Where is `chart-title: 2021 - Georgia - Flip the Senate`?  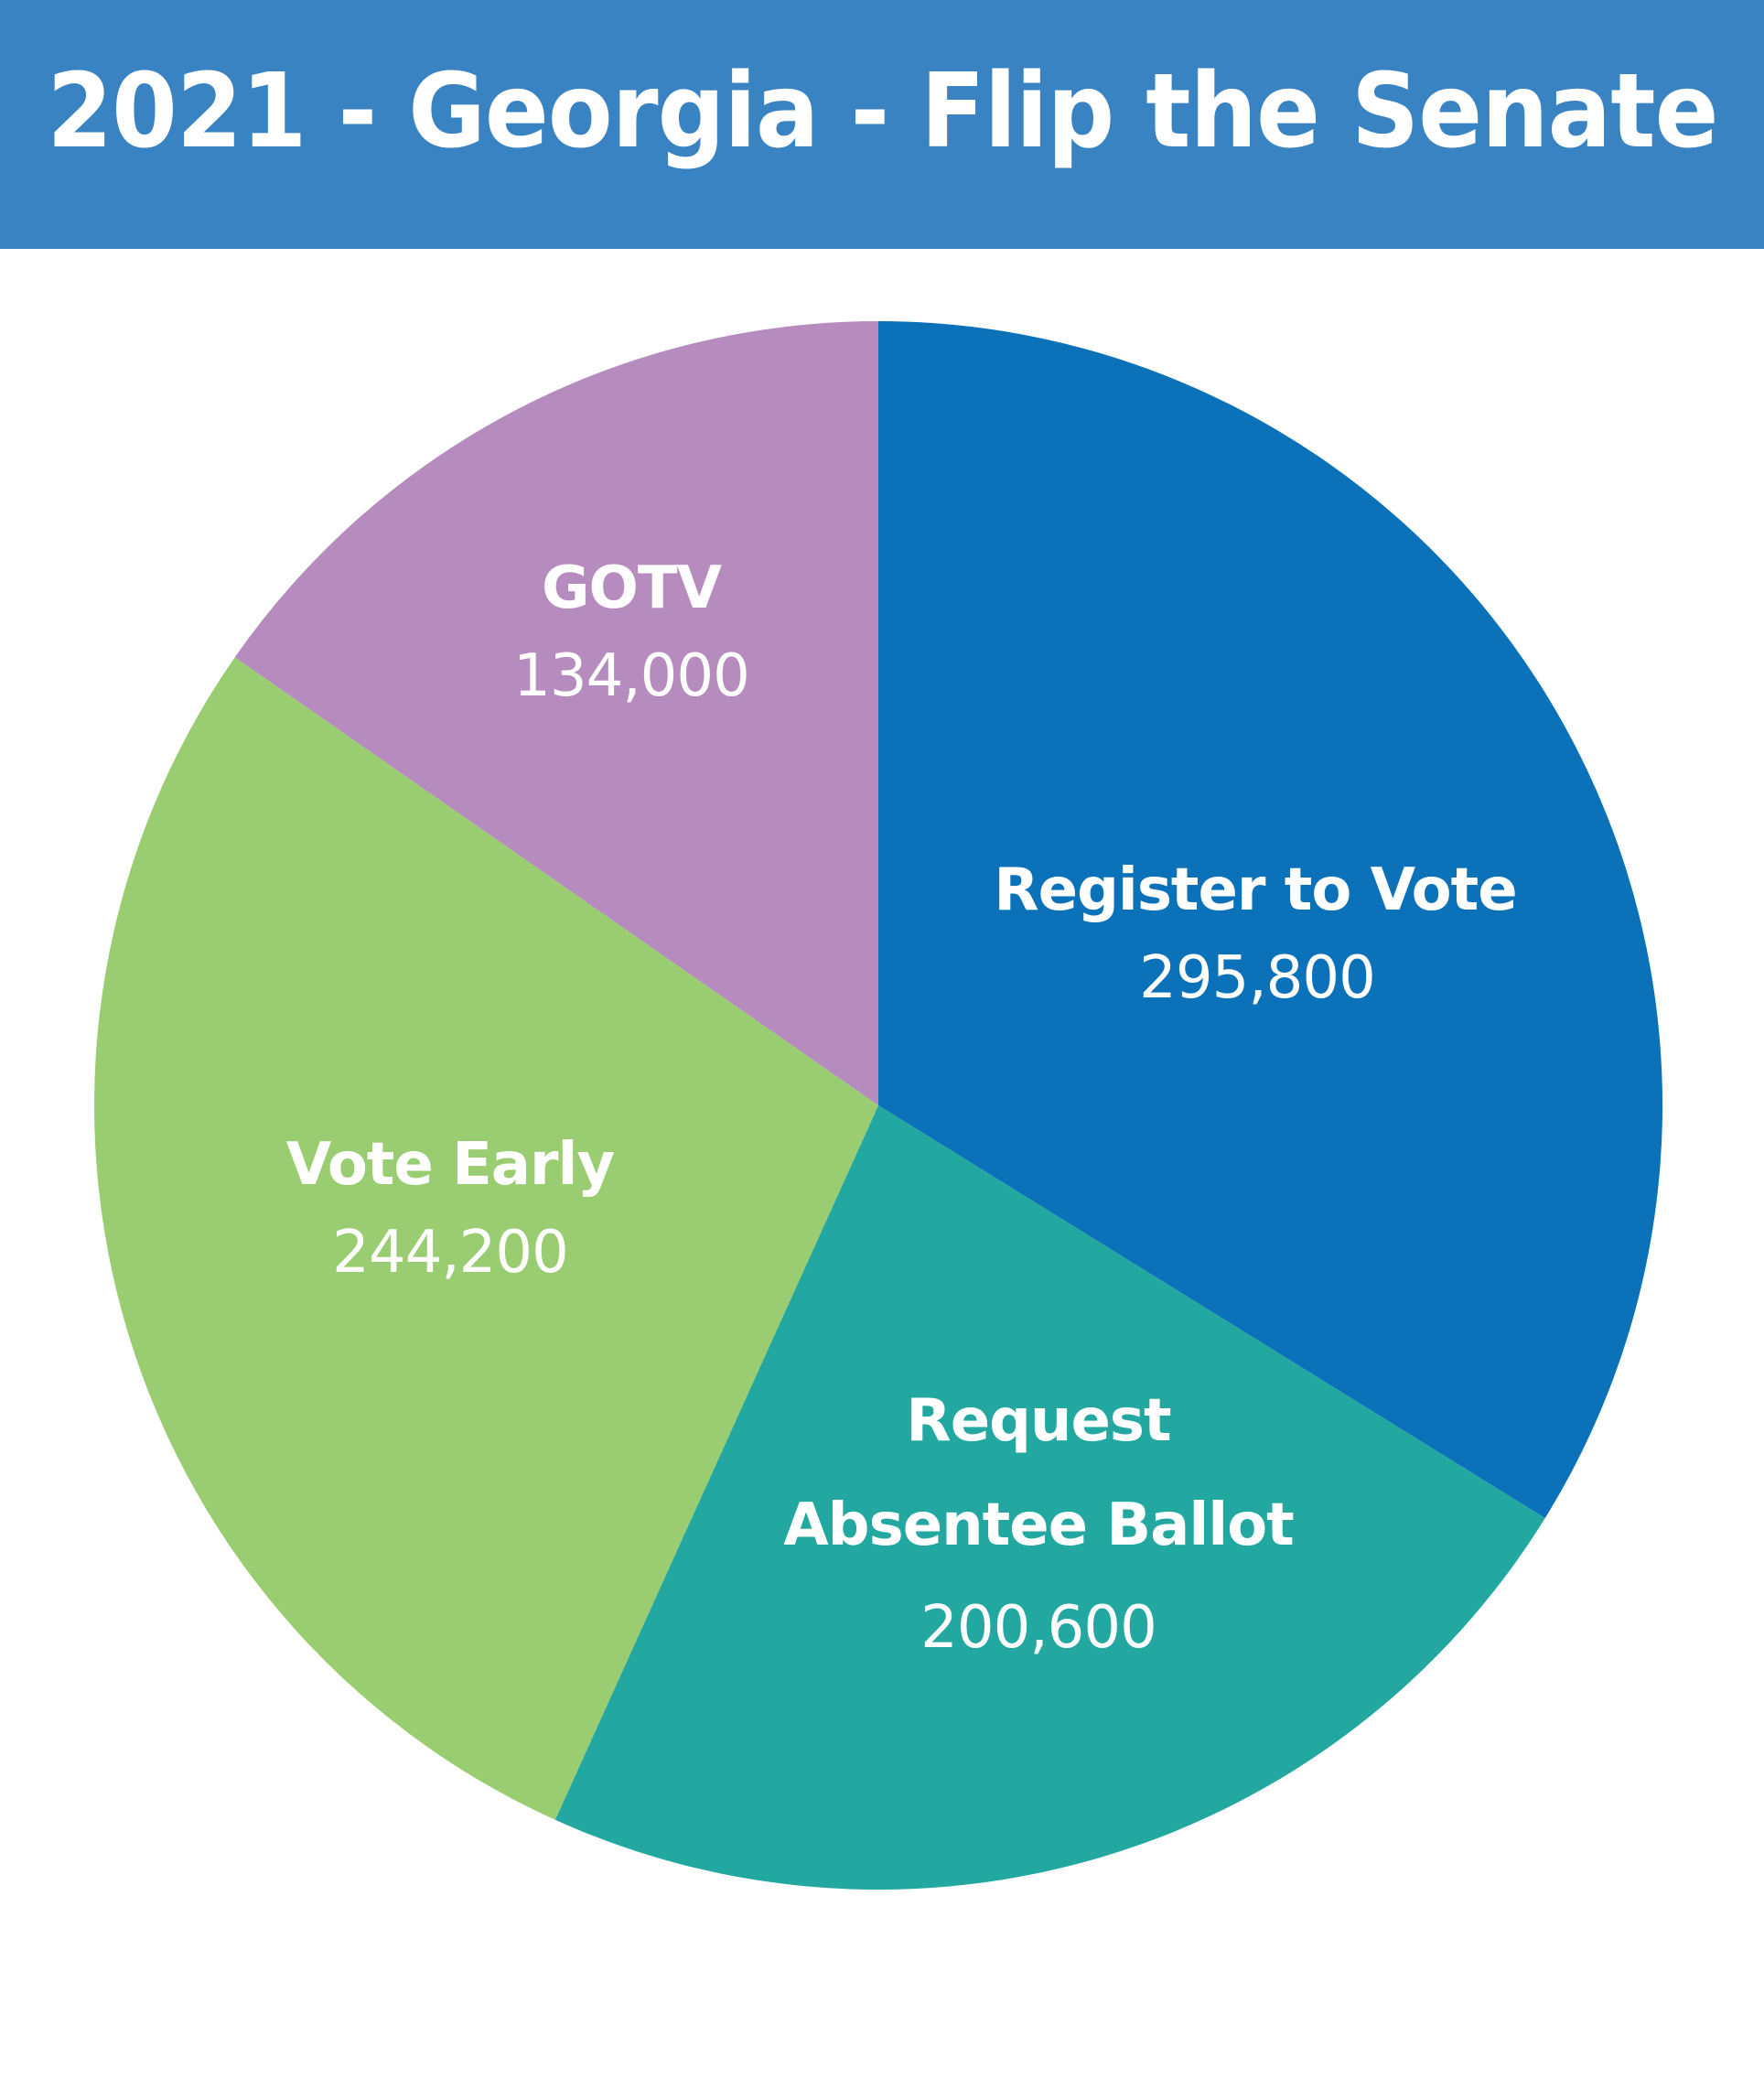 chart-title: 2021 - Georgia - Flip the Senate is located at coordinates (882, 112).